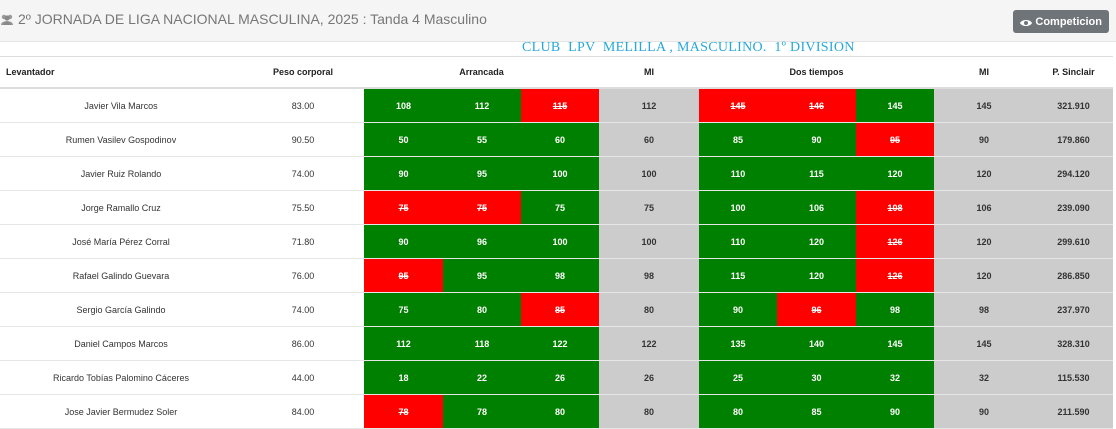 This screenshot has height=429, width=1116. I want to click on col-header-snatch: Arrancada, so click(481, 72).